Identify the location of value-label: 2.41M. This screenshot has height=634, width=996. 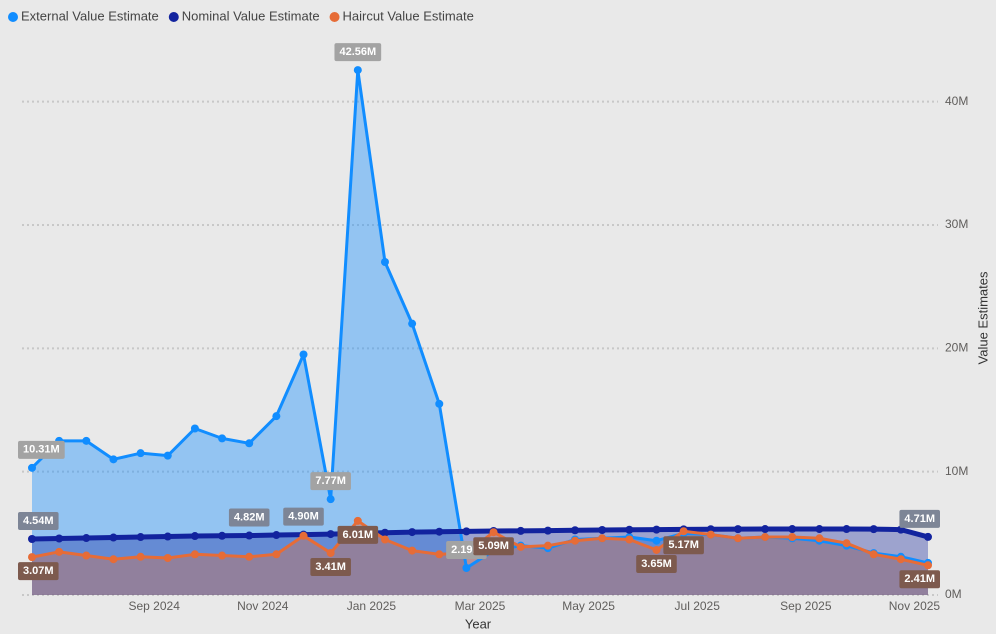
(919, 579).